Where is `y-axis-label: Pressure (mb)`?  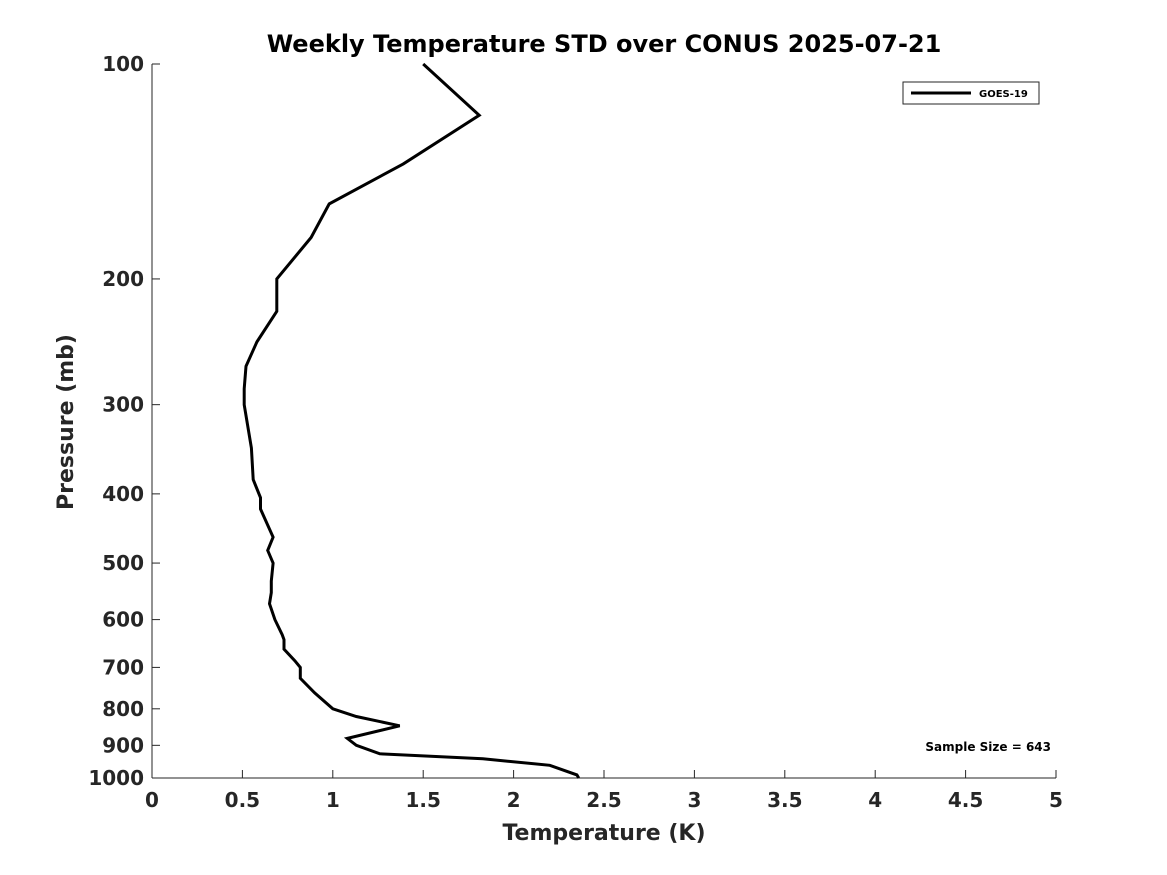
y-axis-label: Pressure (mb) is located at coordinates (66, 422).